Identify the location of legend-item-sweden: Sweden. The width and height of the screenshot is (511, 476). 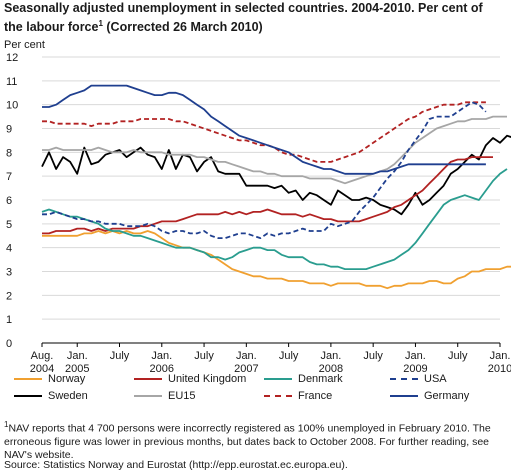
(51, 396).